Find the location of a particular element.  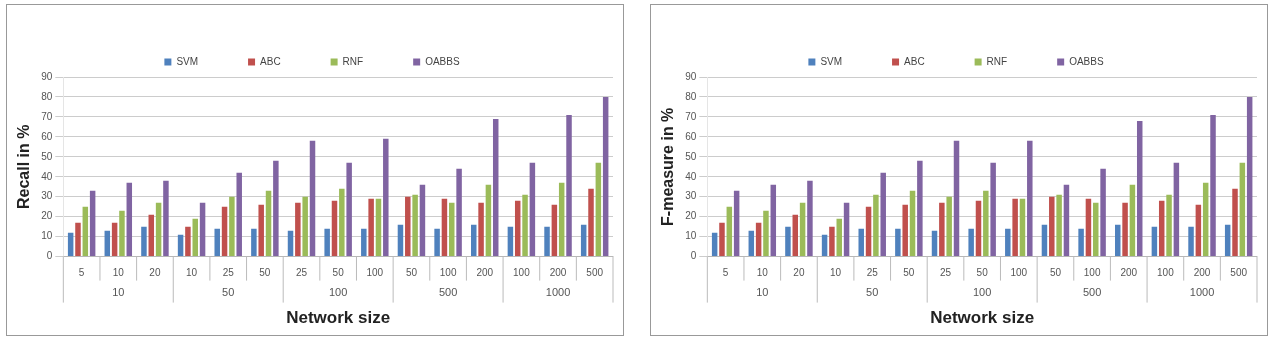

y-tick-label: 0 is located at coordinates (693, 256).